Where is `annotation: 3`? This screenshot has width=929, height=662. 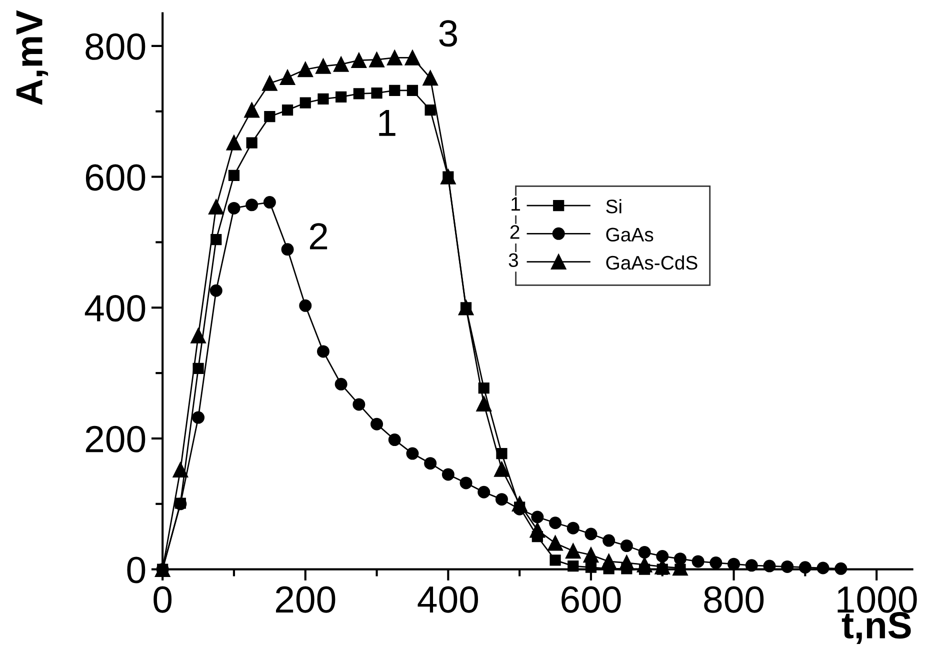 annotation: 3 is located at coordinates (448, 33).